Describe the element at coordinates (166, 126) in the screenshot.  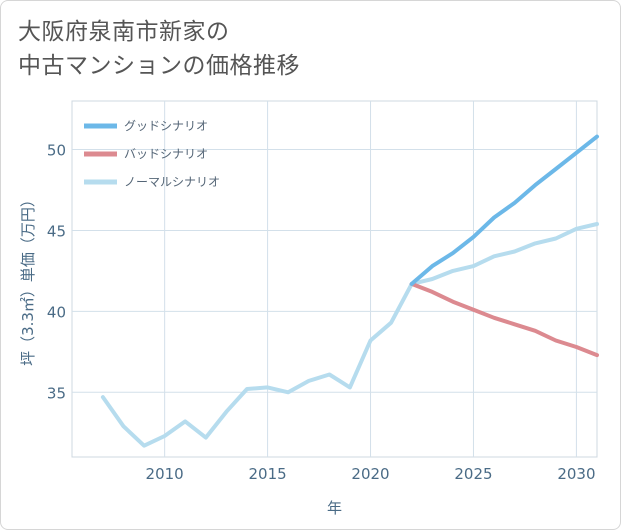
I see `legend-label: グッドシナリオ` at that location.